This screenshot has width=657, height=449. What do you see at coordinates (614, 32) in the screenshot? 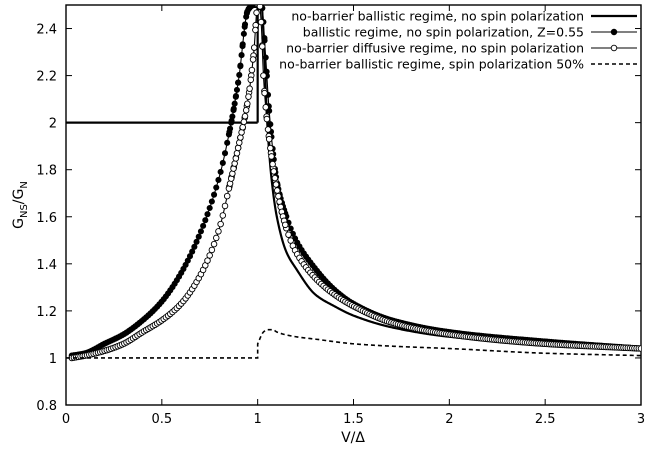
I see `legend-marker` at bounding box center [614, 32].